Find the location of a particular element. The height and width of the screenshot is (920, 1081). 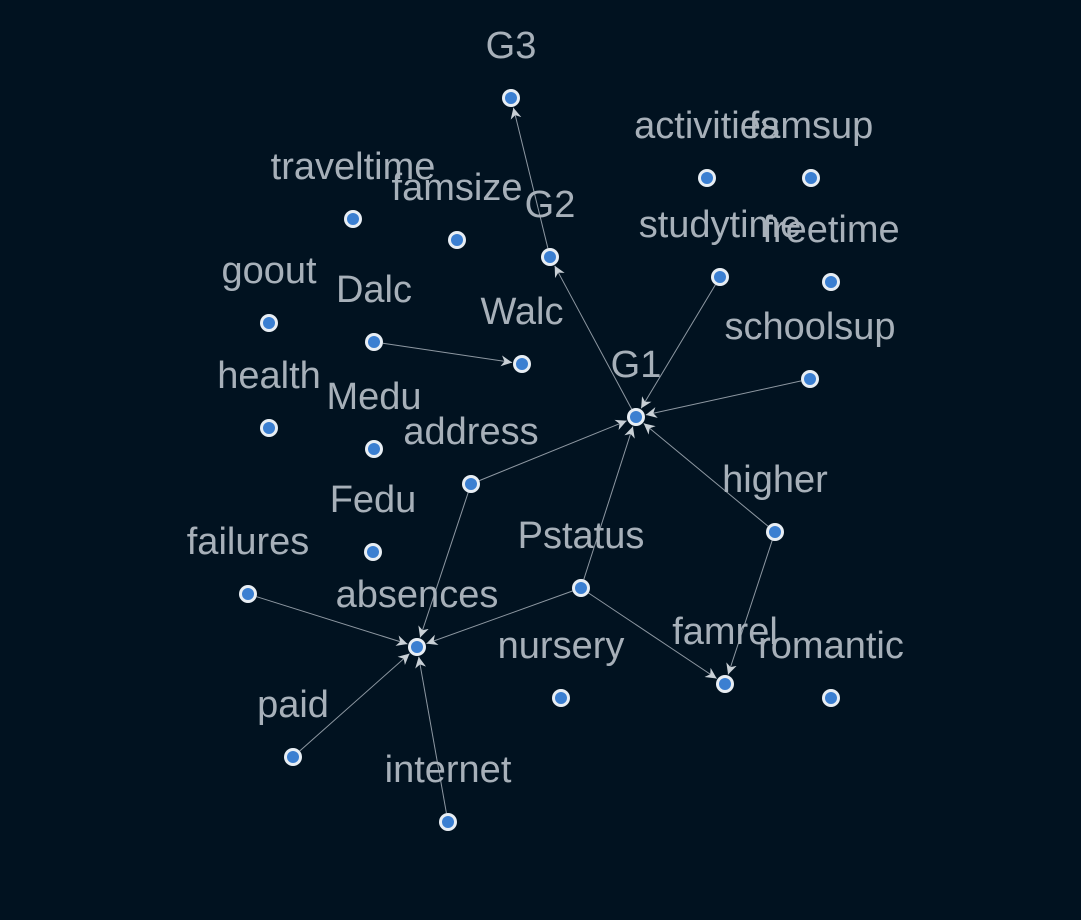

node-label-Pstatus: Pstatus is located at coordinates (581, 536).